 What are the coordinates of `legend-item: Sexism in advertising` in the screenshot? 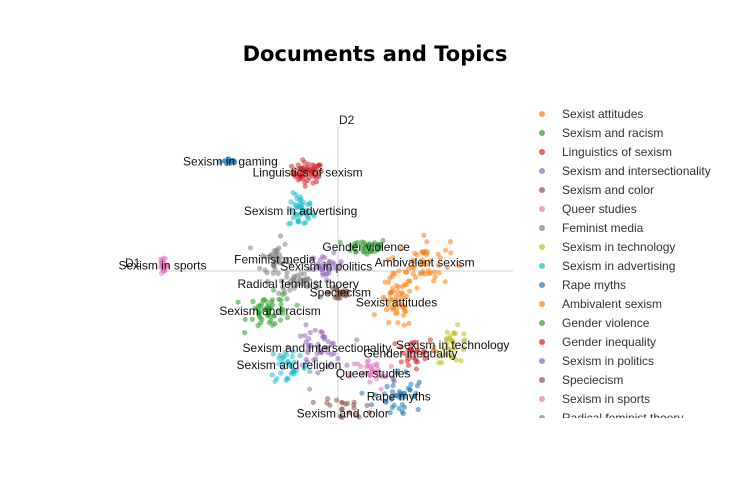 It's located at (641, 265).